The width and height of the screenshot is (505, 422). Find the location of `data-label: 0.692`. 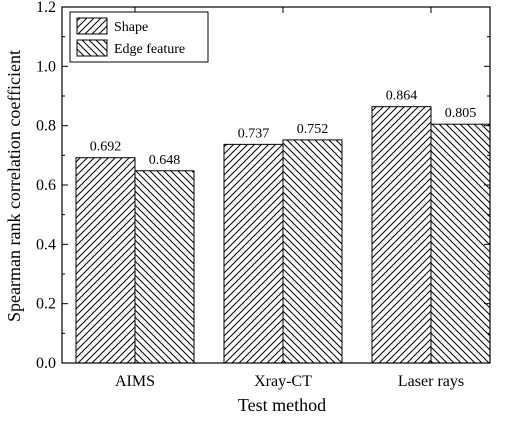

data-label: 0.692 is located at coordinates (106, 147).